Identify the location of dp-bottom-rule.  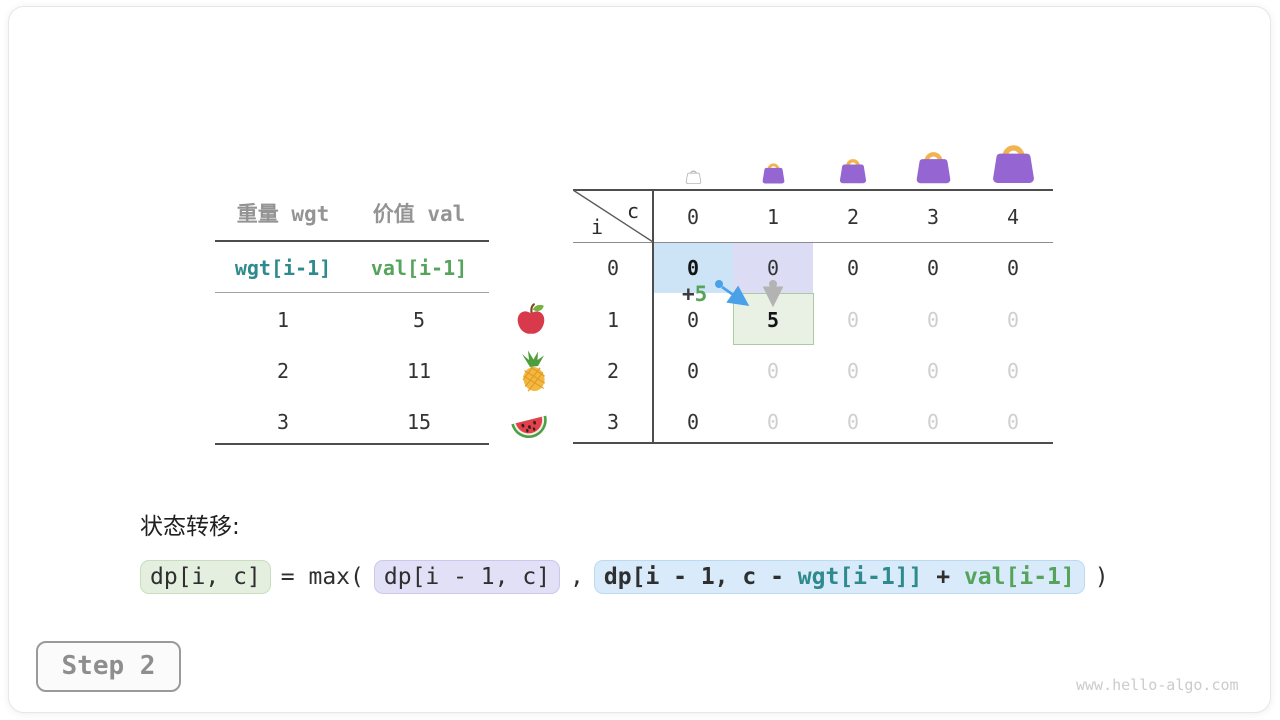
(813, 443).